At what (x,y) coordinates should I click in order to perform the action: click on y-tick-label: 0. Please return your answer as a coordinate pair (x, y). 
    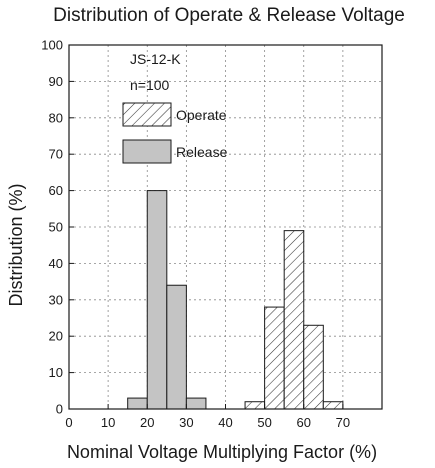
    Looking at the image, I should click on (59, 409).